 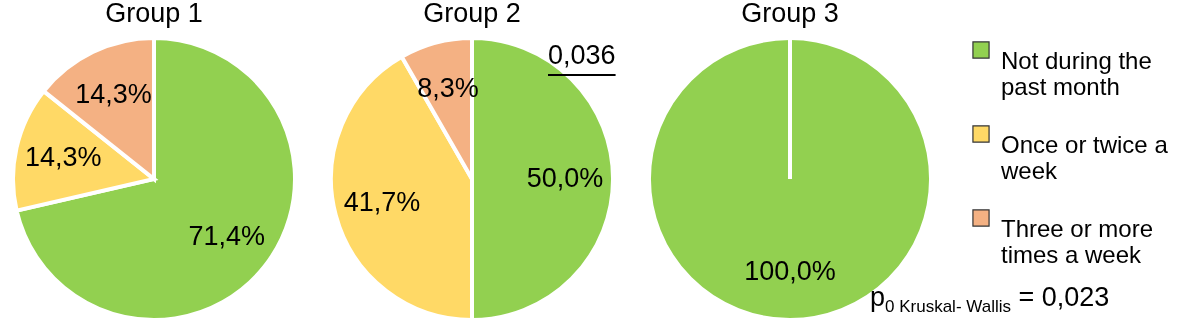 What do you see at coordinates (1076, 73) in the screenshot?
I see `legend-label: Not during the past month` at bounding box center [1076, 73].